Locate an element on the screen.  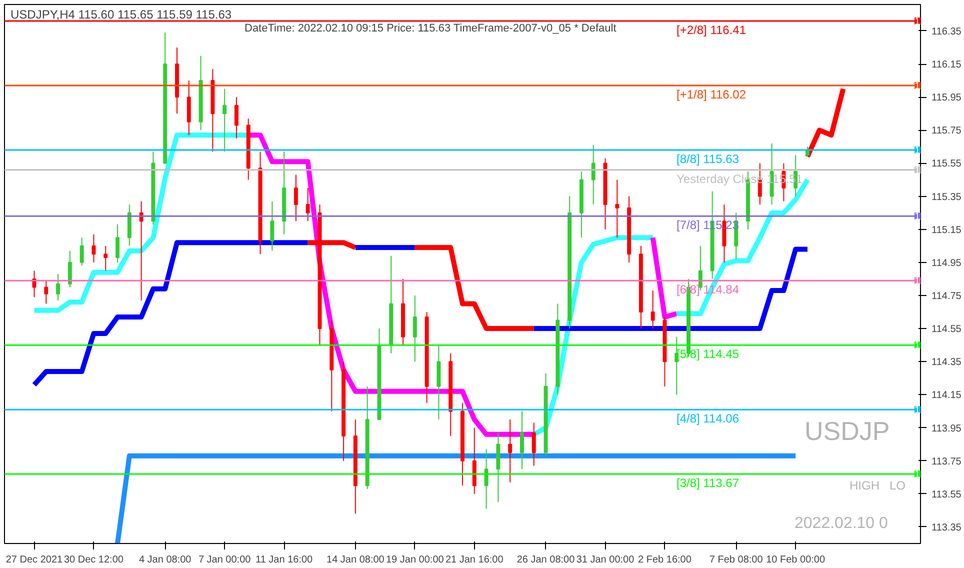
y-tick-label: 116.35 is located at coordinates (947, 32).